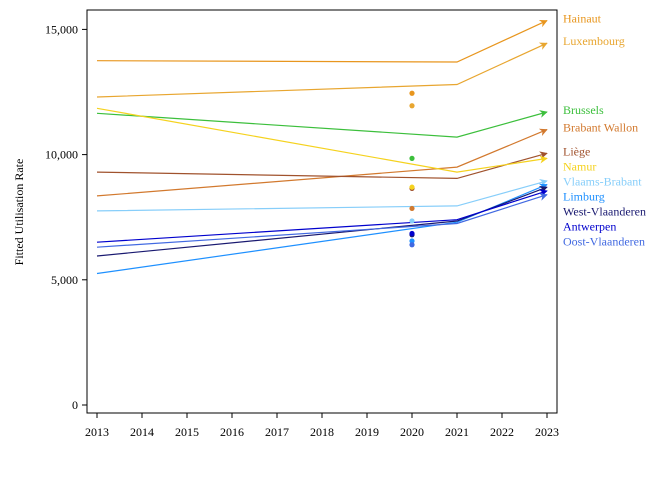 The height and width of the screenshot is (485, 672). What do you see at coordinates (412, 233) in the screenshot?
I see `point-2020-antwerpen` at bounding box center [412, 233].